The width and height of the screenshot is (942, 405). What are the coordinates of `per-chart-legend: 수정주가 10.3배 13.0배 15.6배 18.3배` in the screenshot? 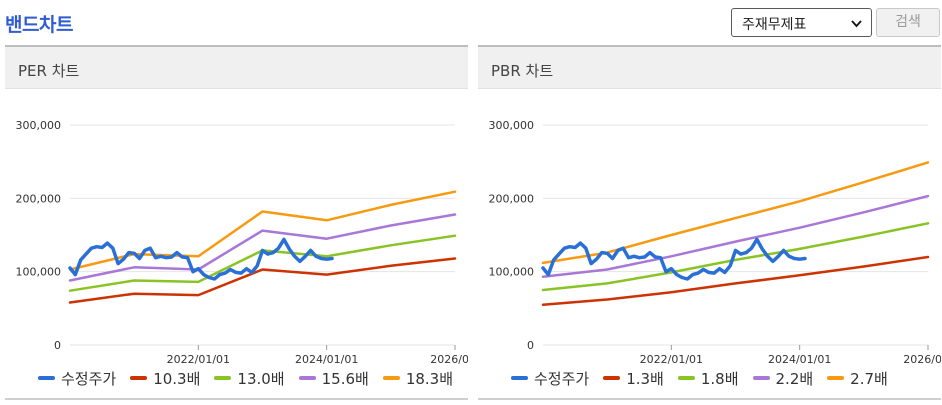 It's located at (236, 378).